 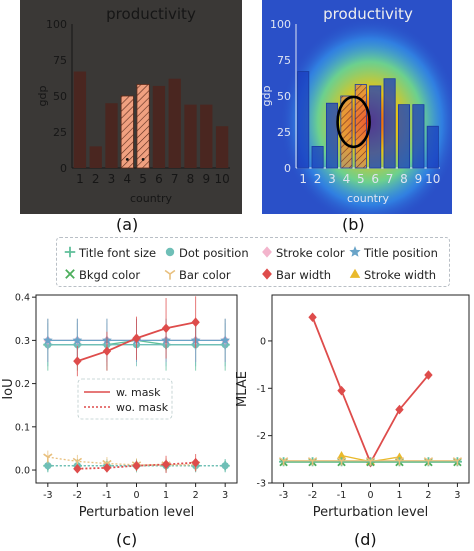 What do you see at coordinates (22, 341) in the screenshot?
I see `y-tick-label: 0.3` at bounding box center [22, 341].